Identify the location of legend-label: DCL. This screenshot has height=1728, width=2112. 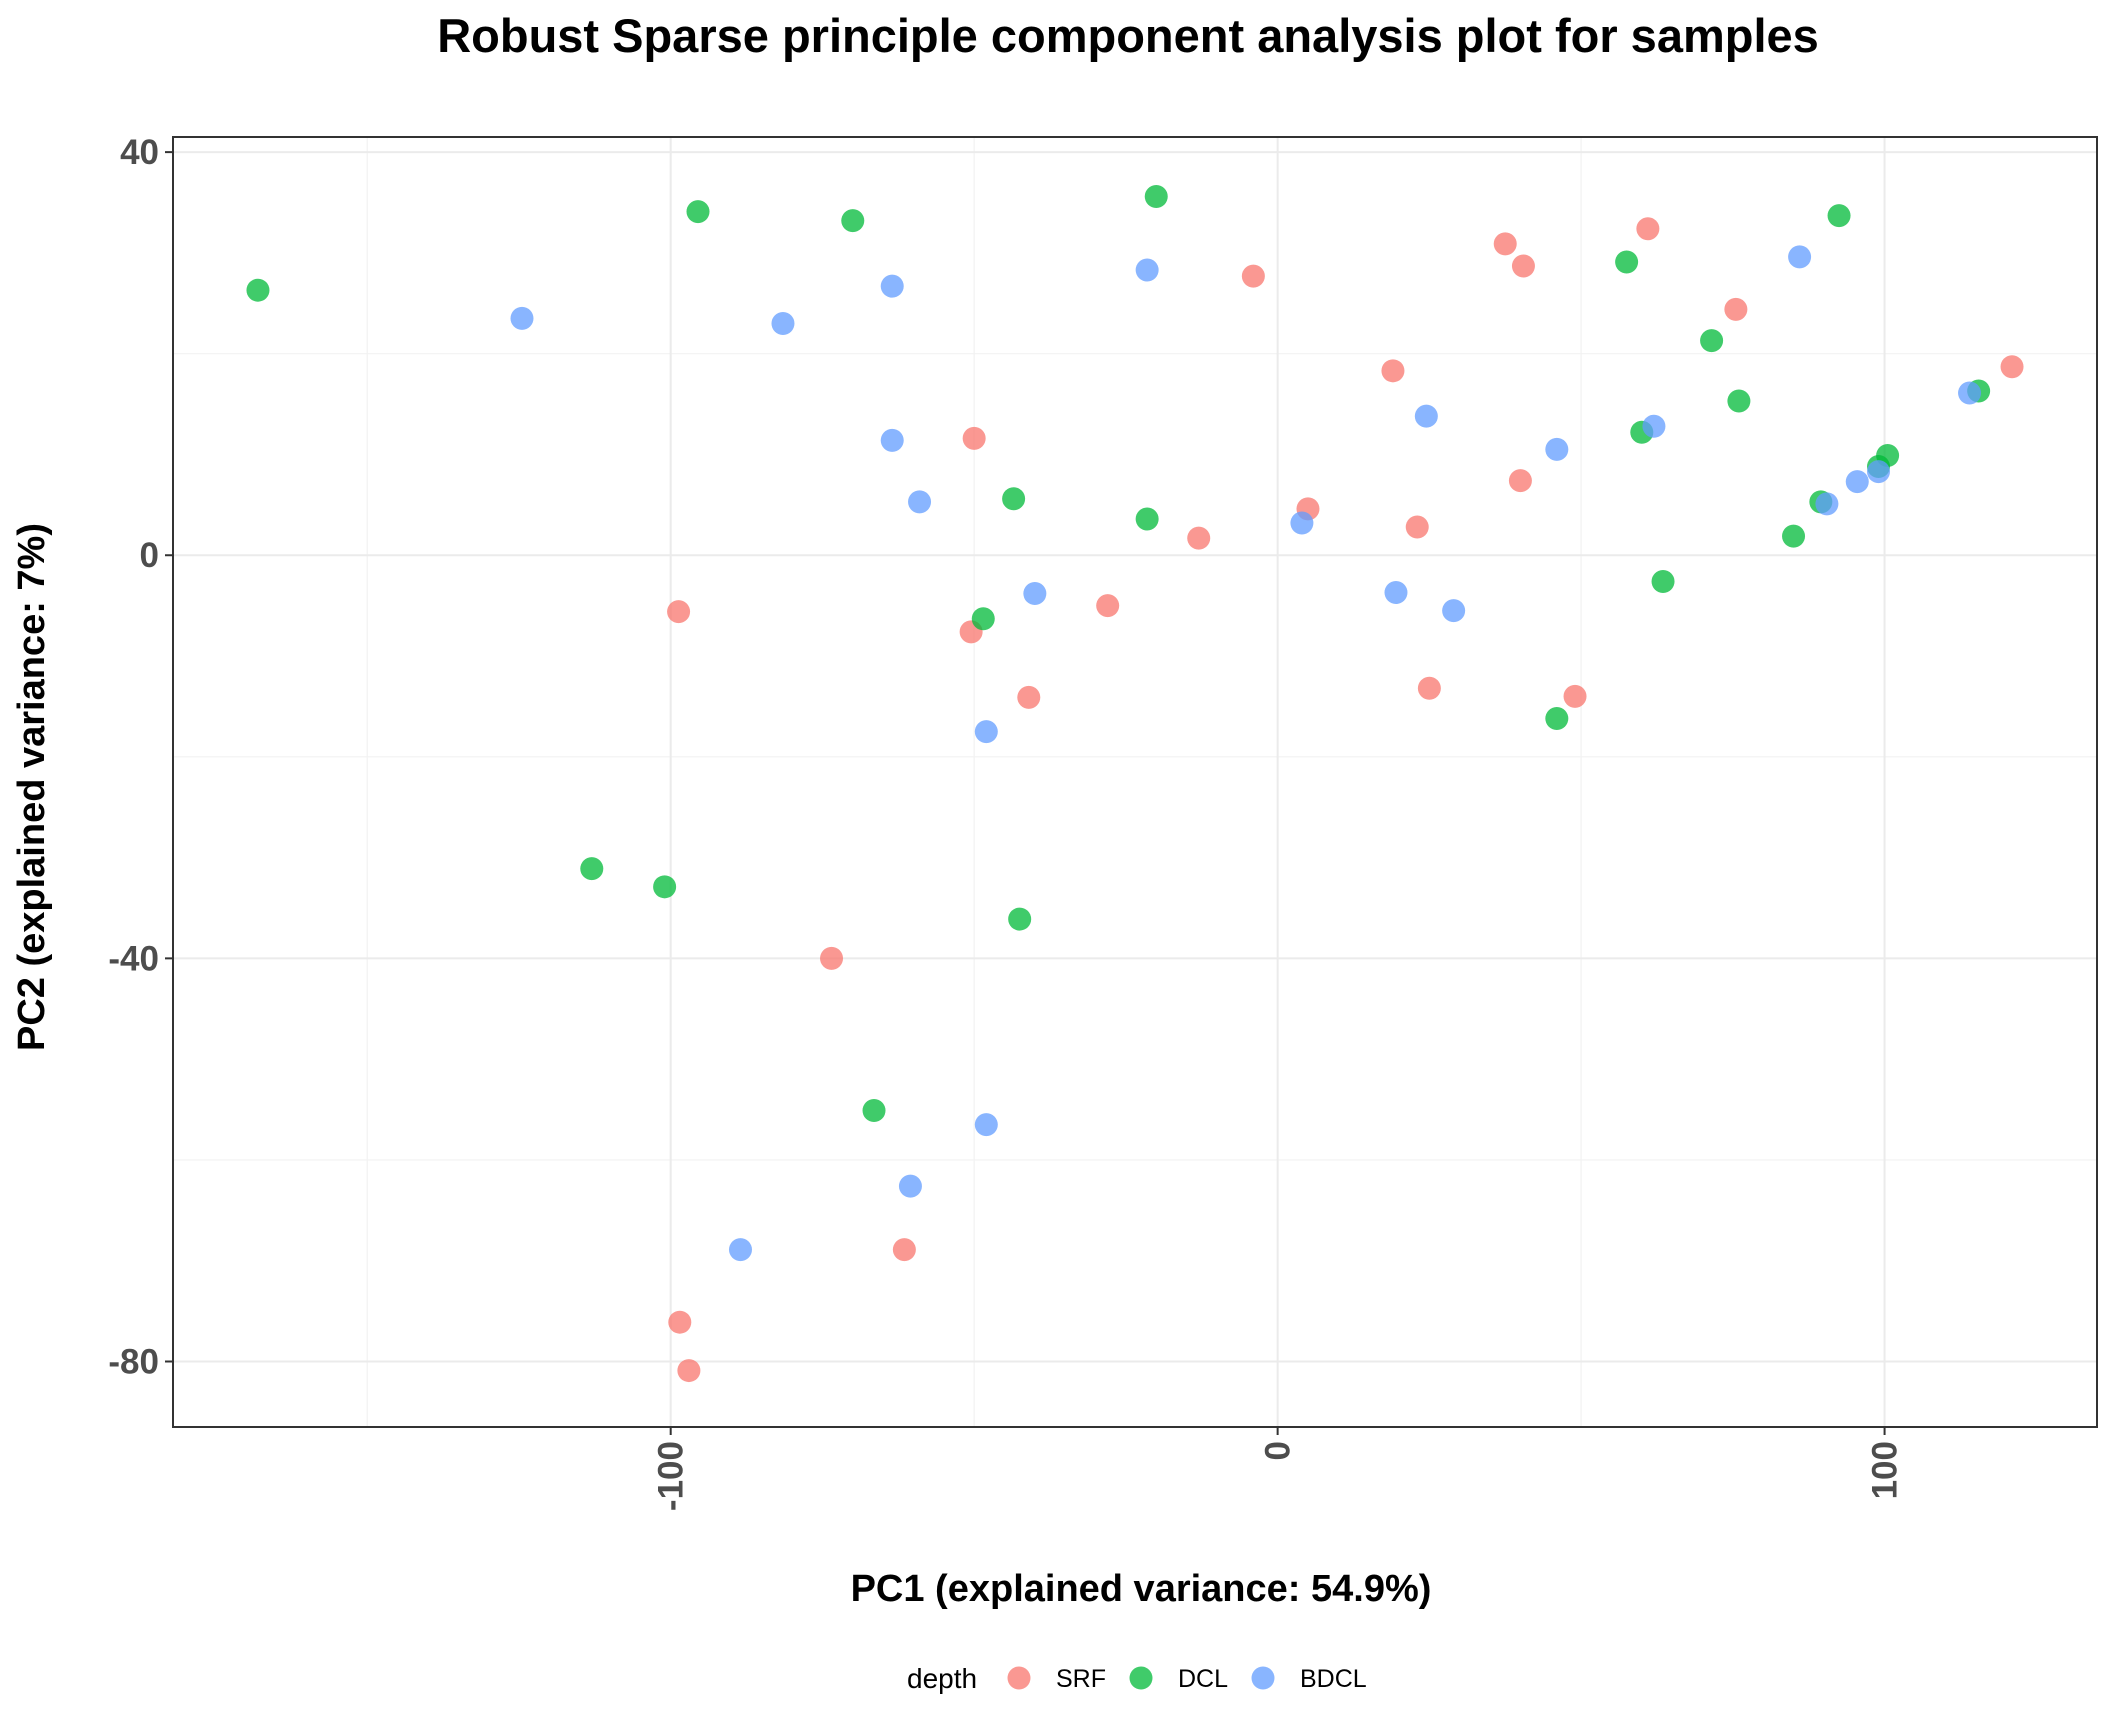
(1203, 1679).